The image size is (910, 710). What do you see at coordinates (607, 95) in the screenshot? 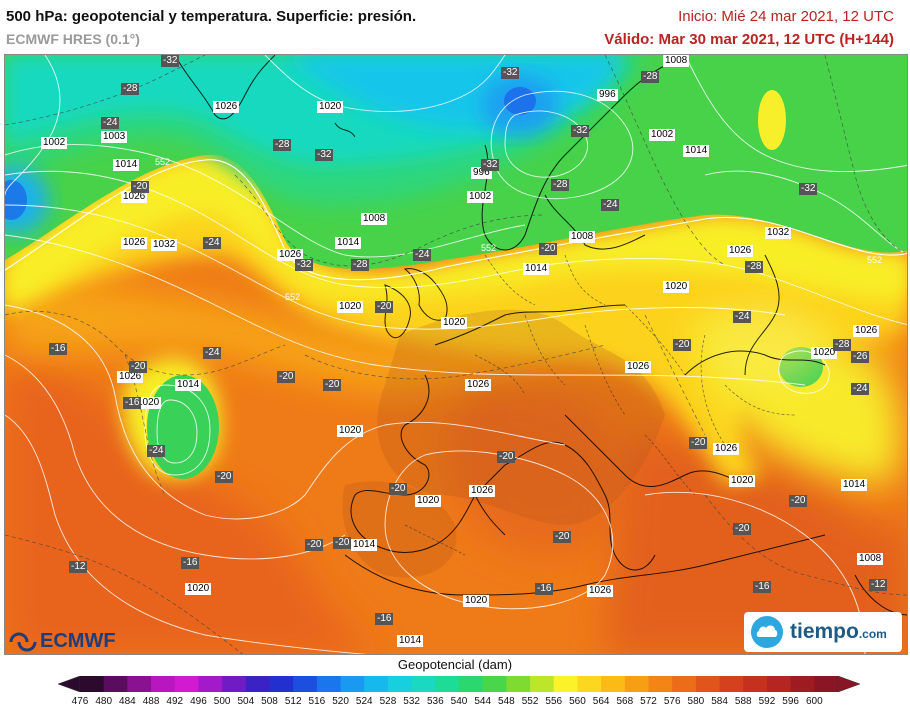
I see `pressure-label: 996` at bounding box center [607, 95].